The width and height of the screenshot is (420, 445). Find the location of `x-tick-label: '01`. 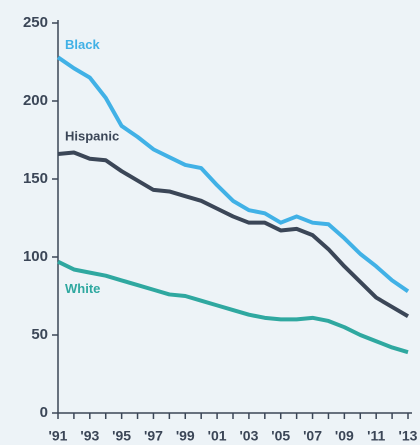

x-tick-label: '01 is located at coordinates (217, 436).